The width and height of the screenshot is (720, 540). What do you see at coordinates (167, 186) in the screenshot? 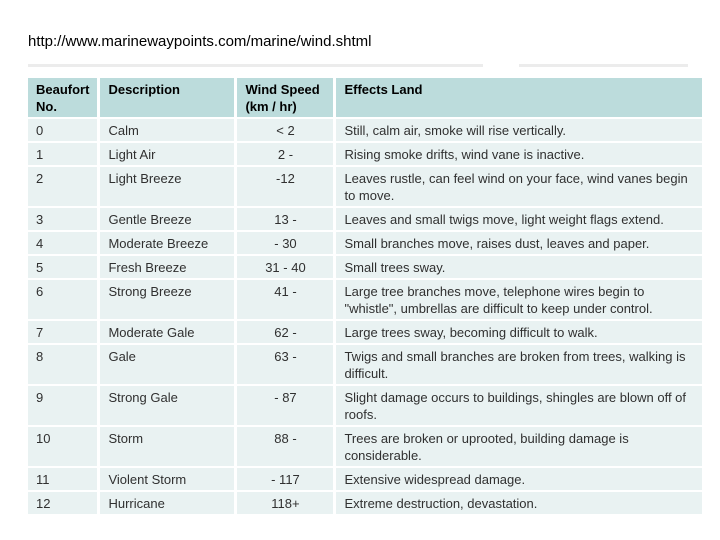
I see `cell-description: Light Breeze` at bounding box center [167, 186].